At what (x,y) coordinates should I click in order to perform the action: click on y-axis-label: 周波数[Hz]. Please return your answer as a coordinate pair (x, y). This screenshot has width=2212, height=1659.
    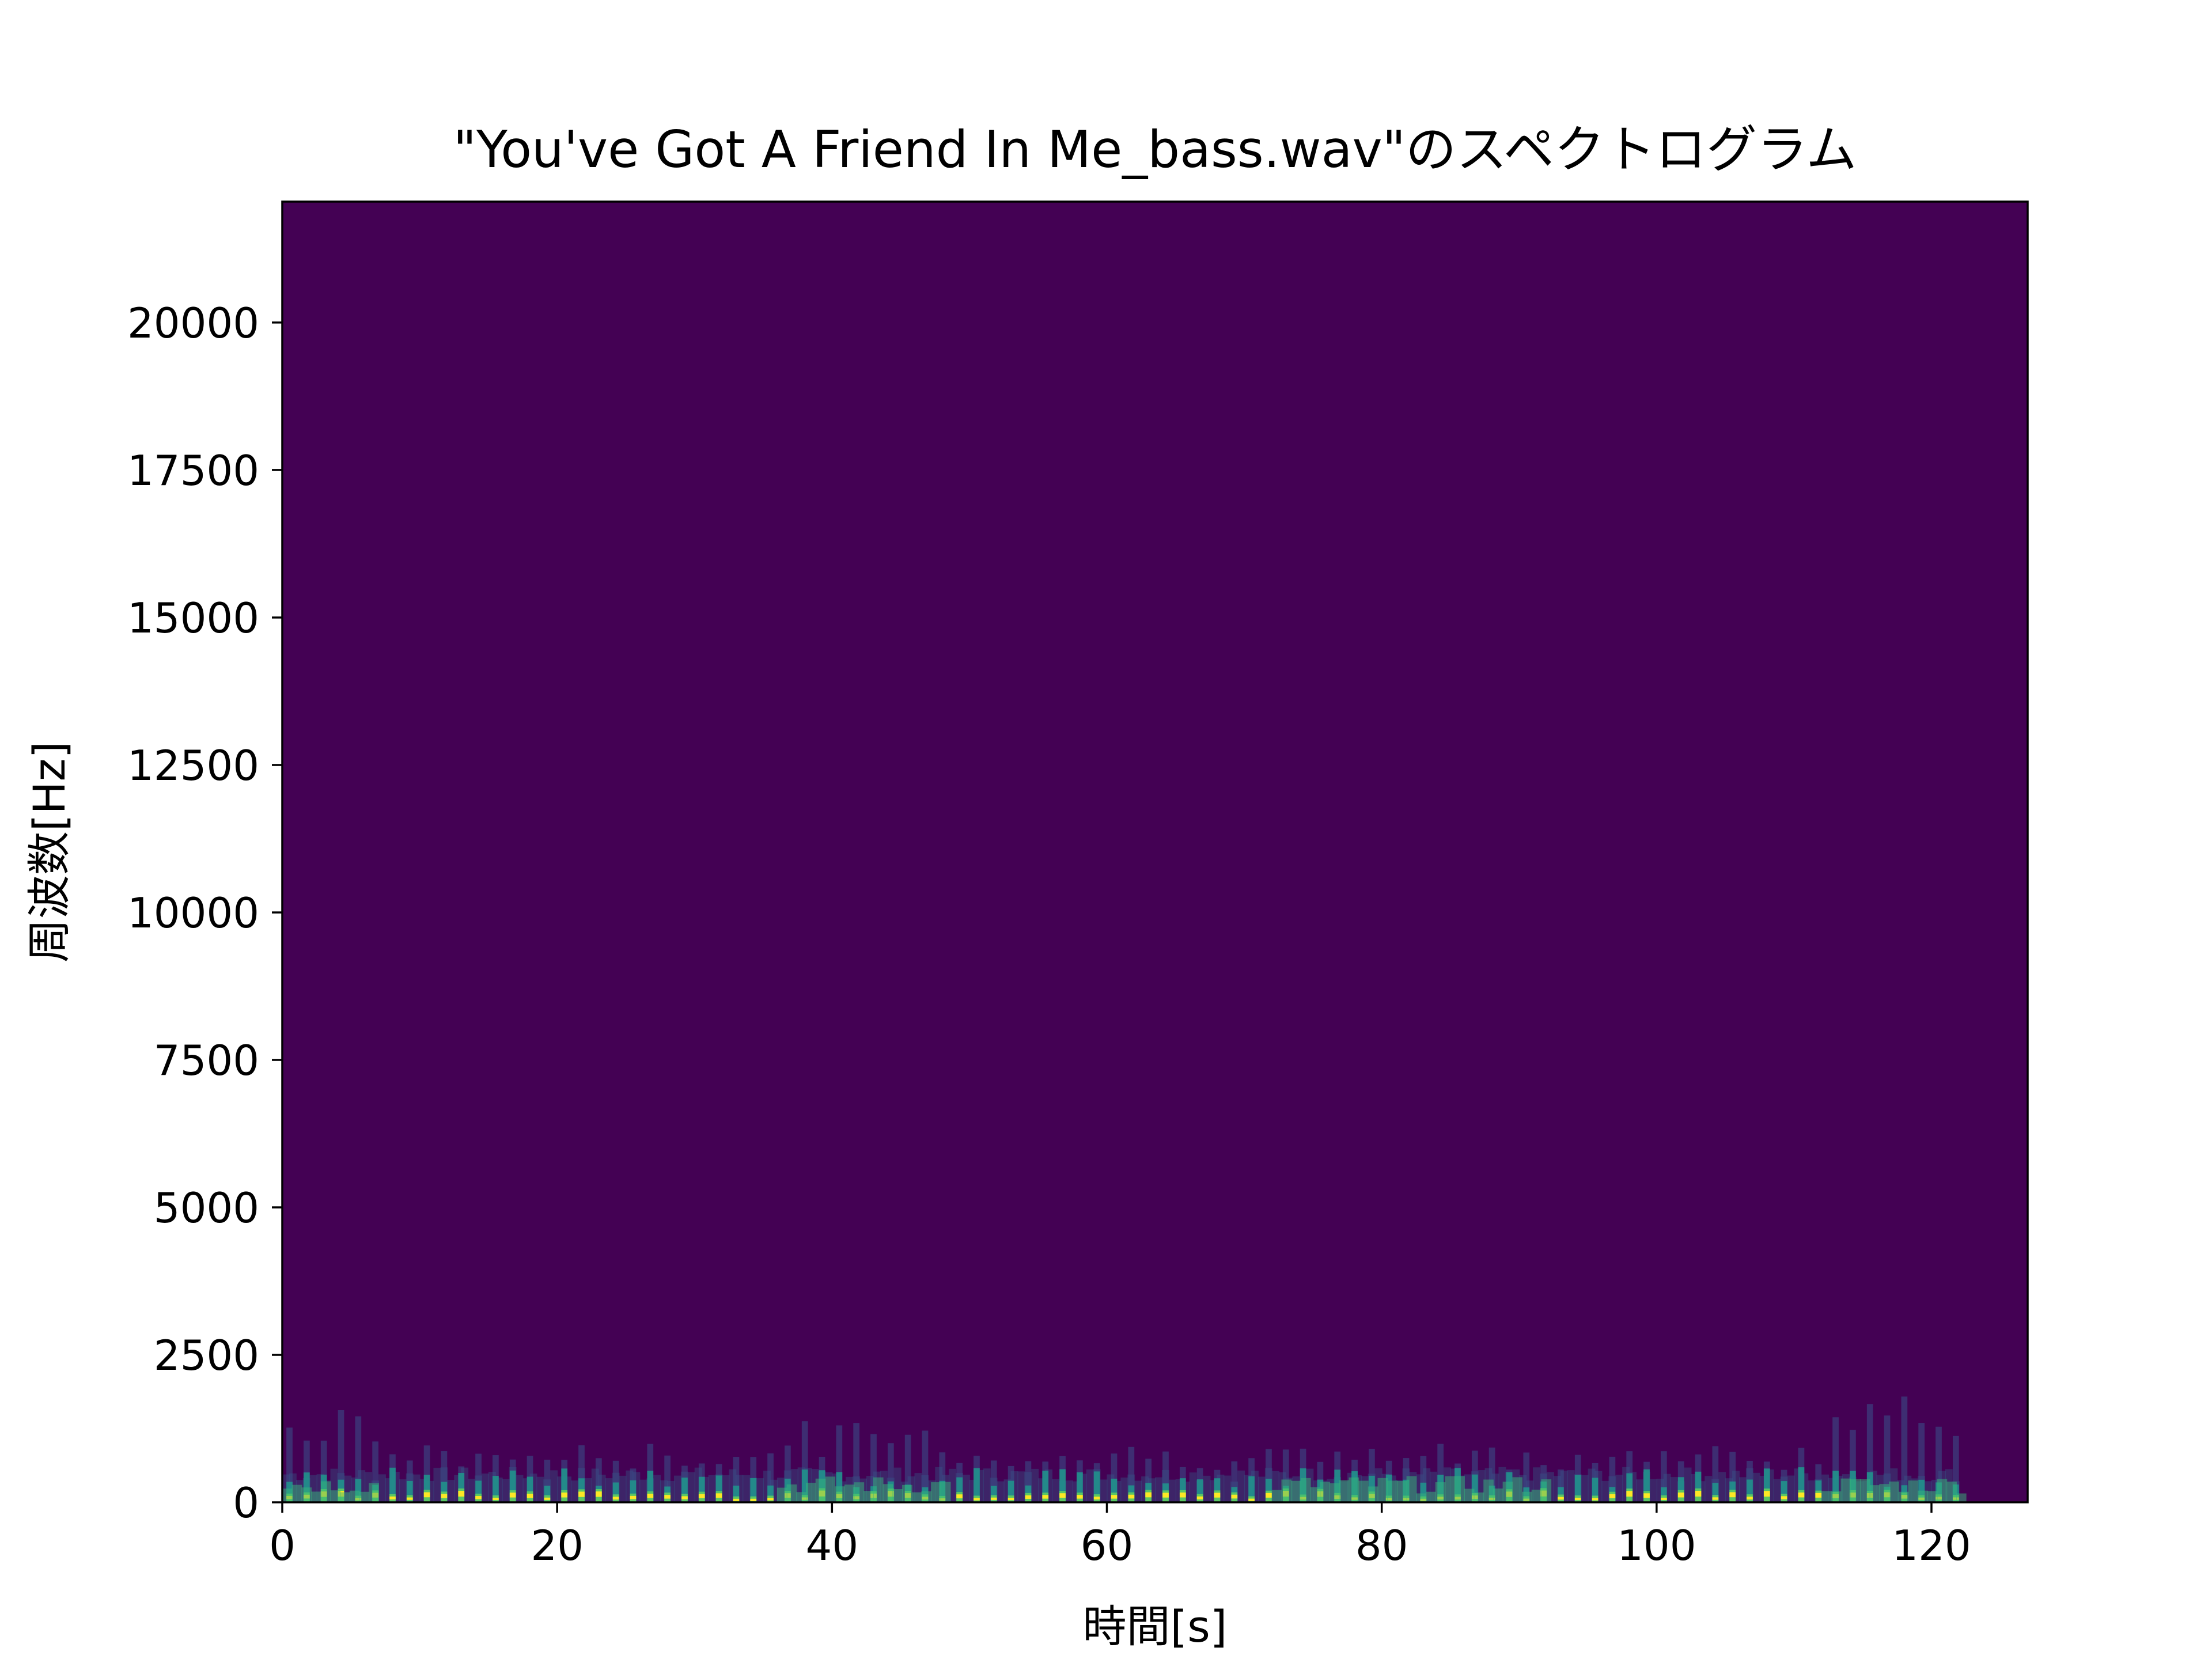
    Looking at the image, I should click on (49, 852).